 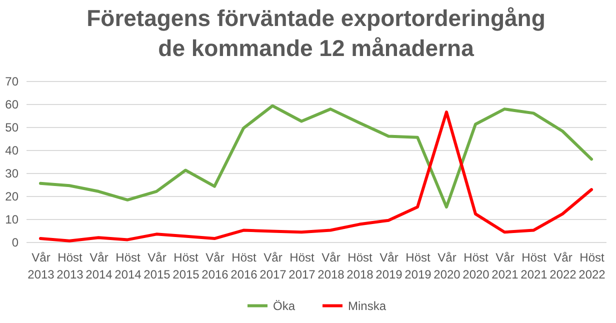 I want to click on x-tick-label: Höst 2018, so click(x=360, y=266).